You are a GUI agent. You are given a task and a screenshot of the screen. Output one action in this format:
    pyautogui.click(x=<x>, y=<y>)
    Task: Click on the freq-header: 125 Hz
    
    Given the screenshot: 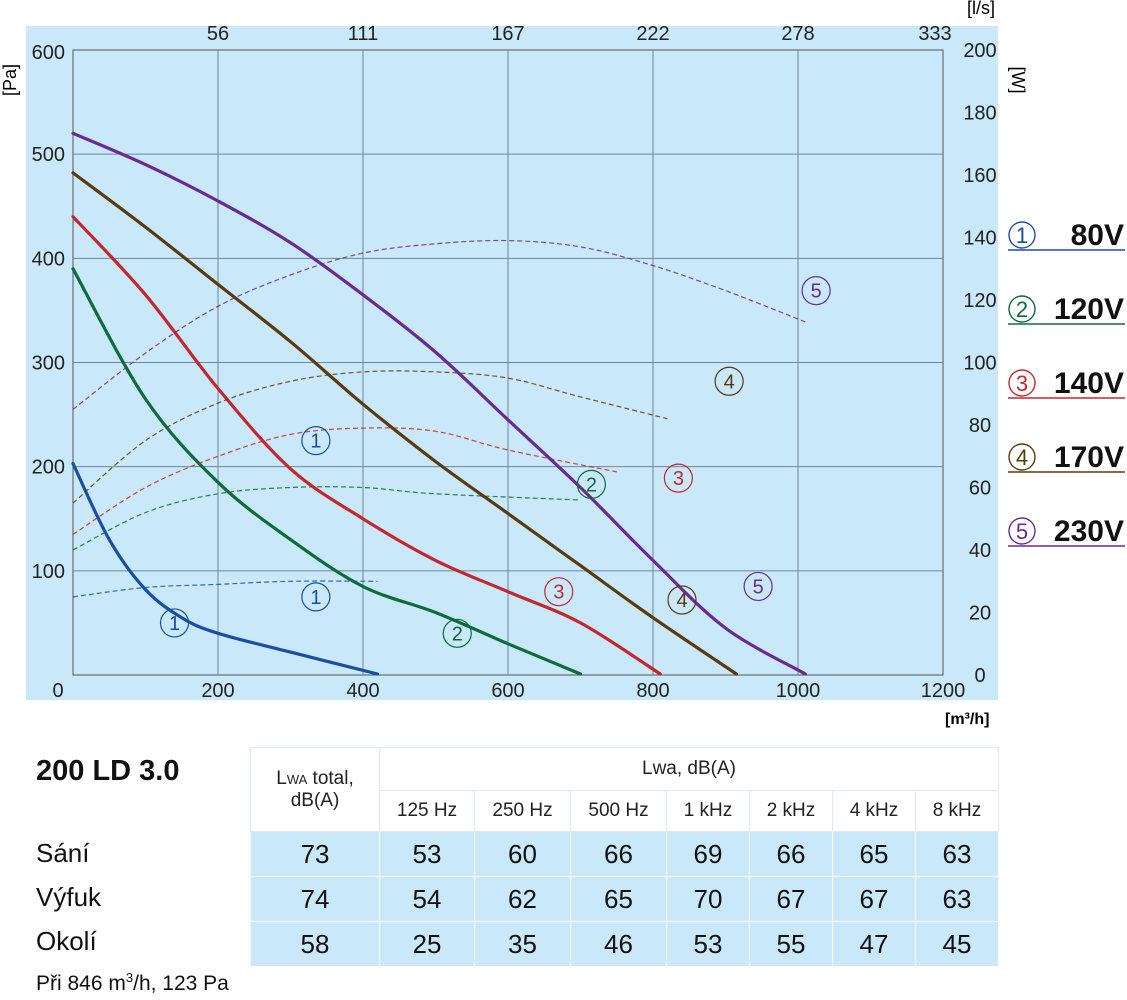 What is the action you would take?
    pyautogui.click(x=427, y=811)
    